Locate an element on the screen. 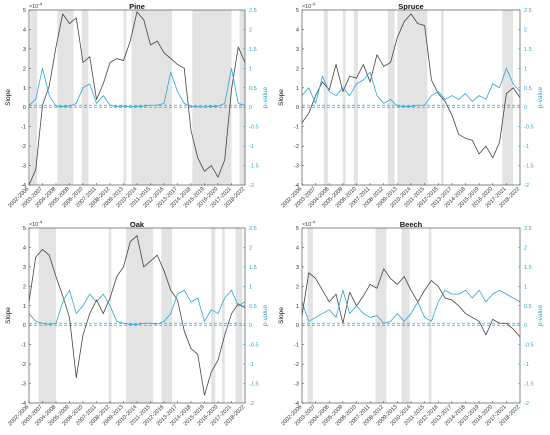 The width and height of the screenshot is (550, 435). chart-title: Spruce is located at coordinates (410, 6).